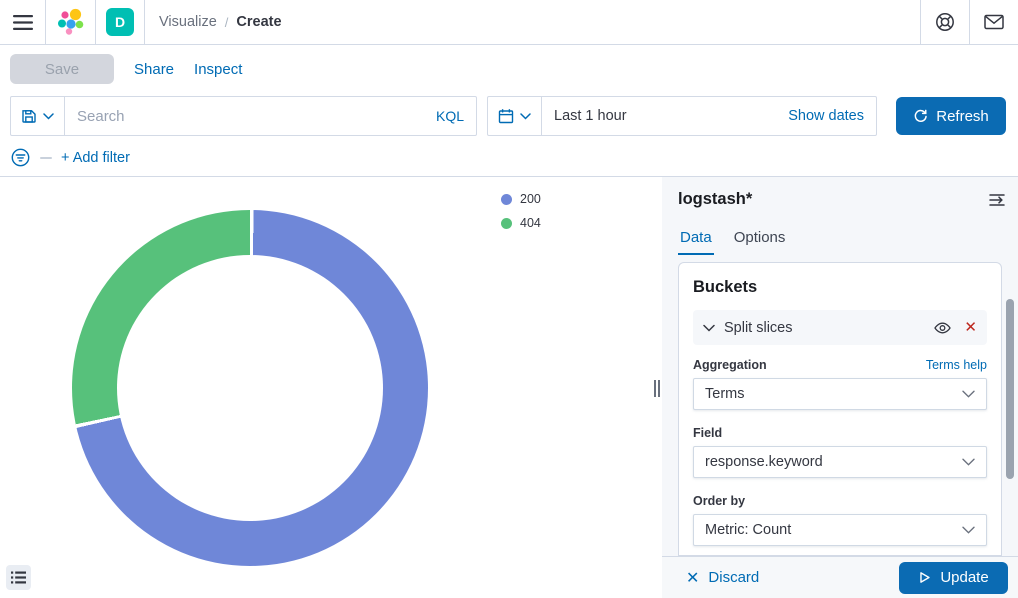 The width and height of the screenshot is (1018, 598). Describe the element at coordinates (682, 116) in the screenshot. I see `date-picker-control: Last 1 hour Show dates` at that location.